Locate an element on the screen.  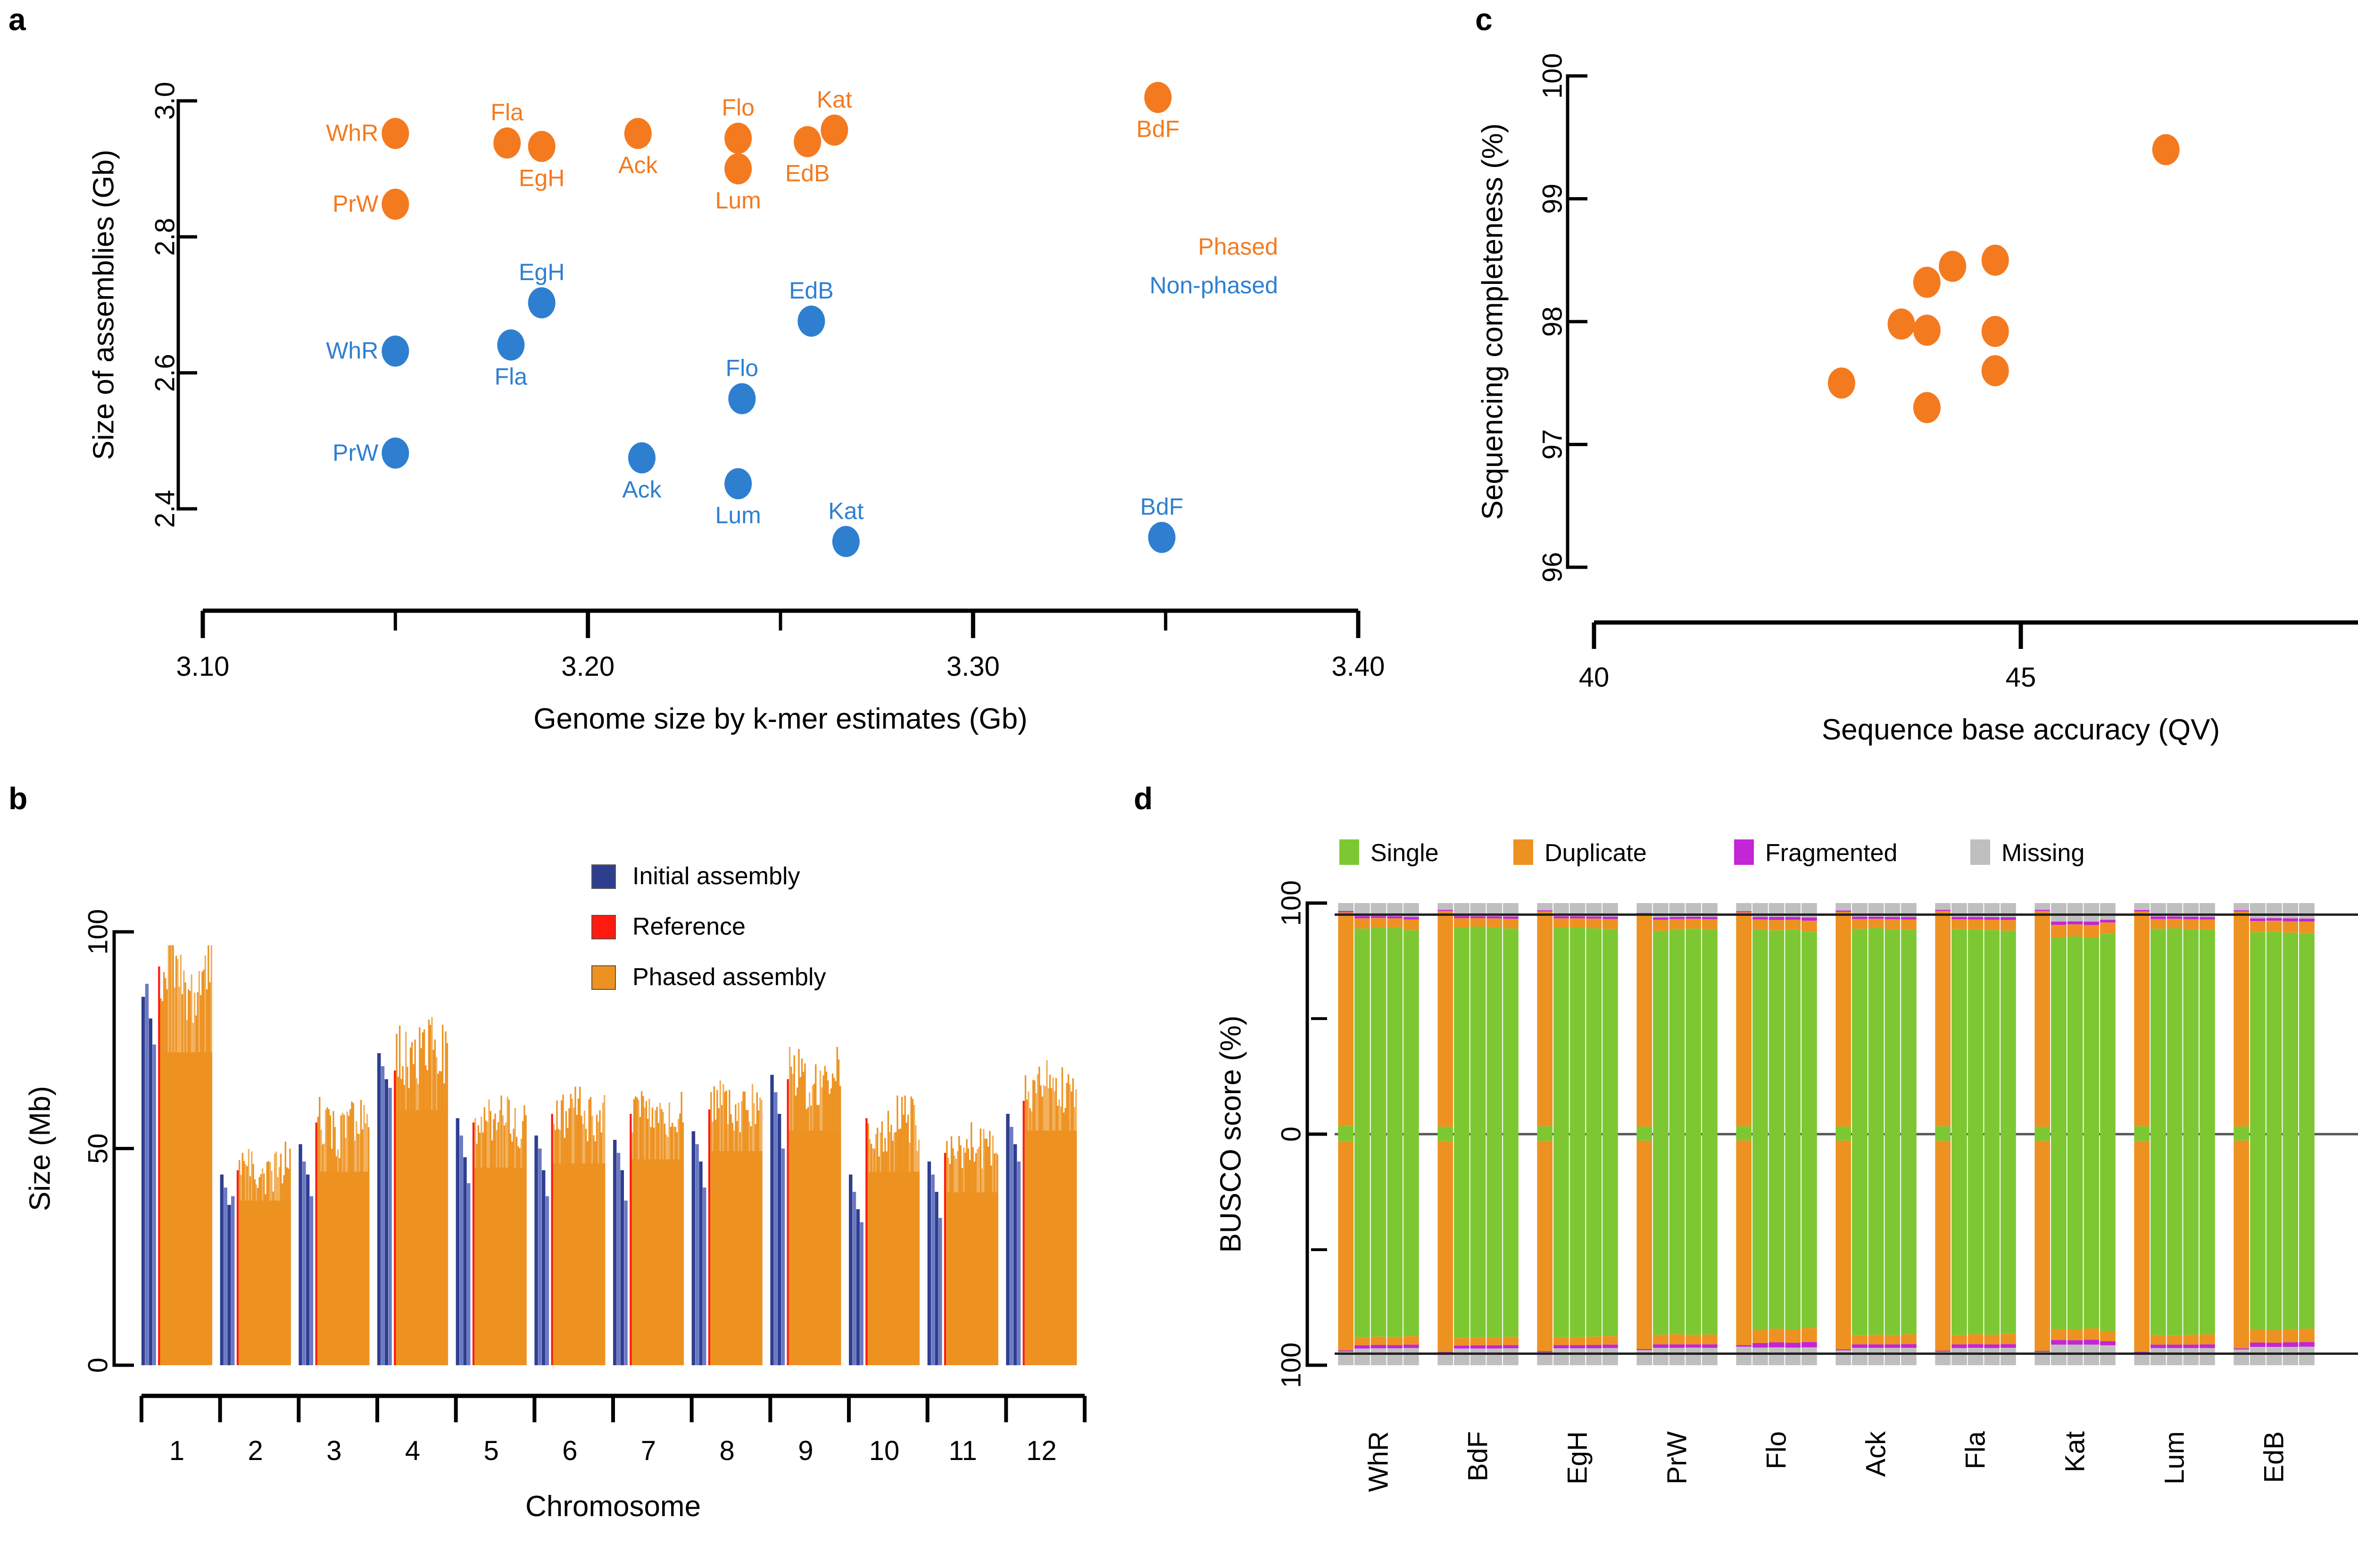
svg-text: Sequencing completeness (%) is located at coordinates (1493, 322).